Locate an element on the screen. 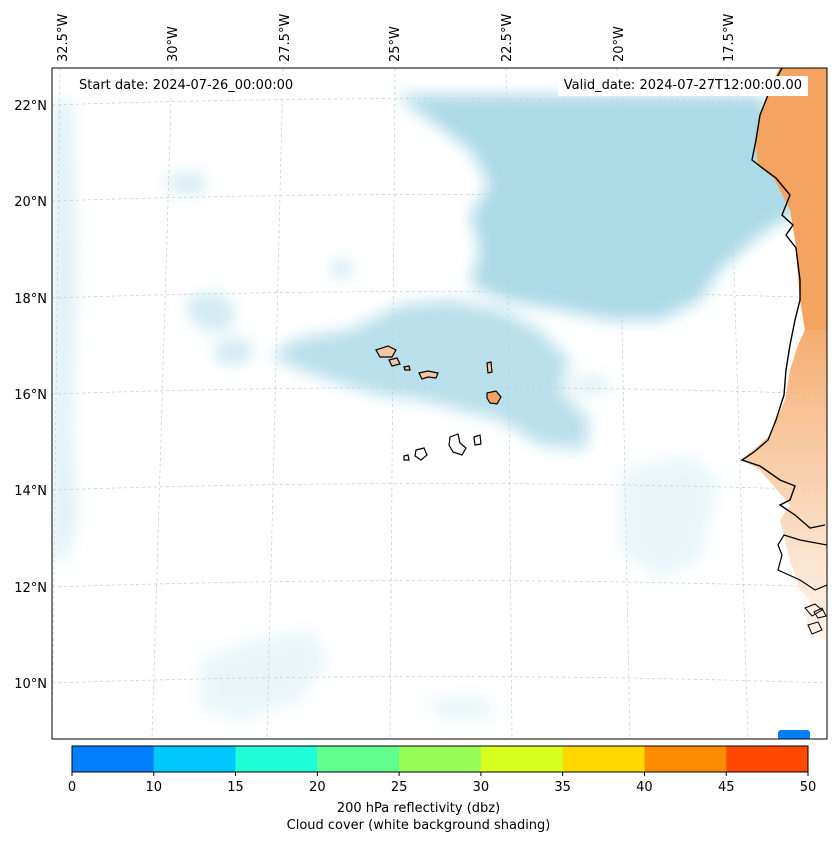 The height and width of the screenshot is (843, 837). cloud-mass-north is located at coordinates (597, 207).